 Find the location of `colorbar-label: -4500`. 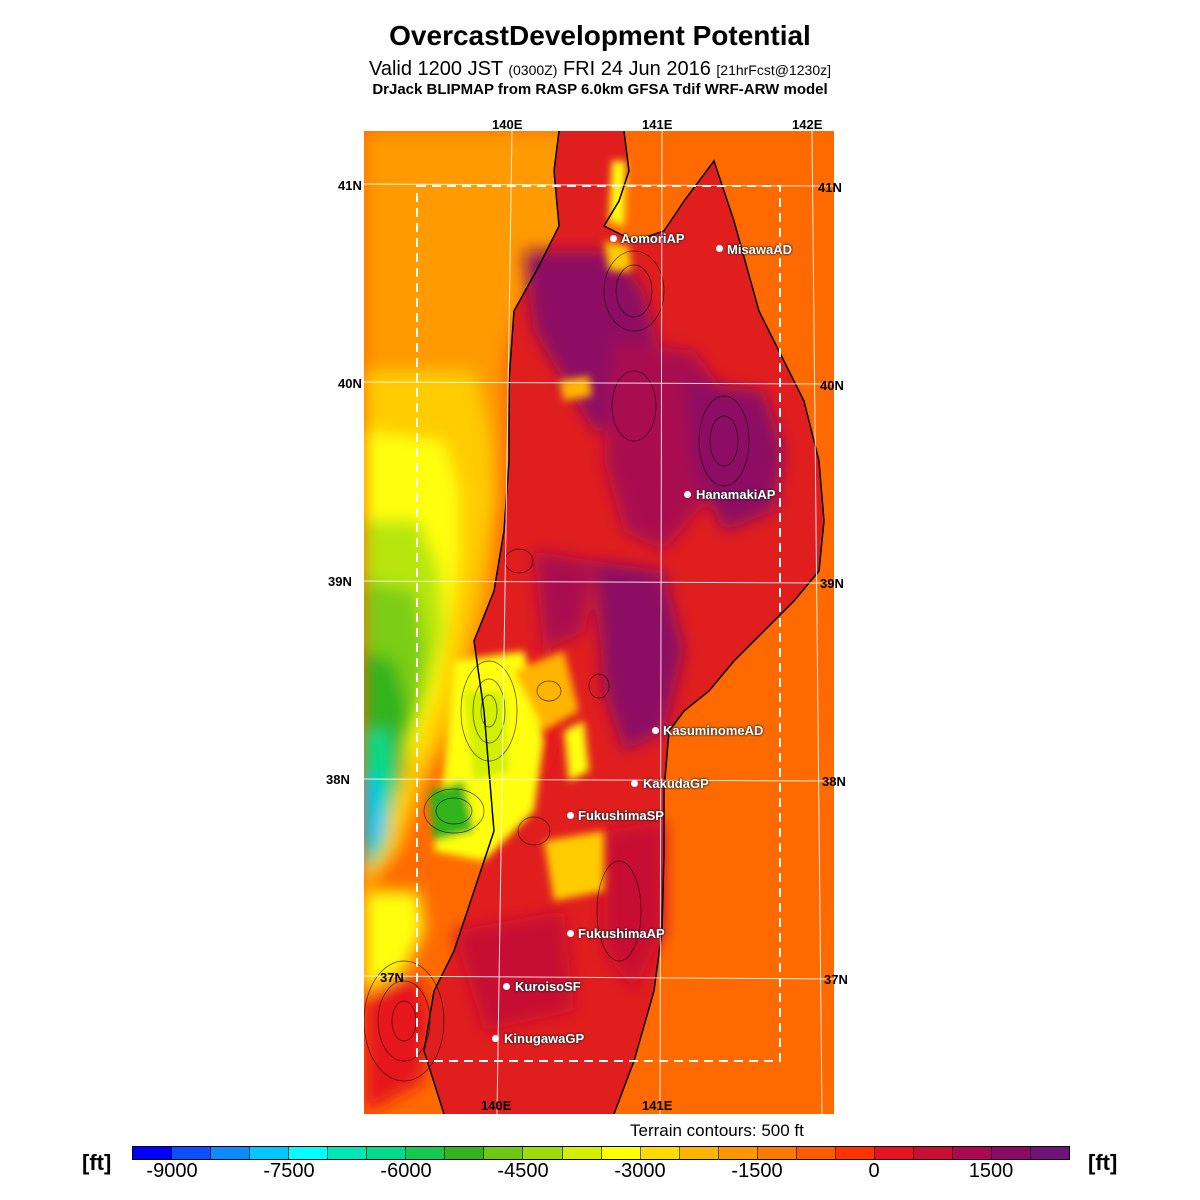

colorbar-label: -4500 is located at coordinates (523, 1171).